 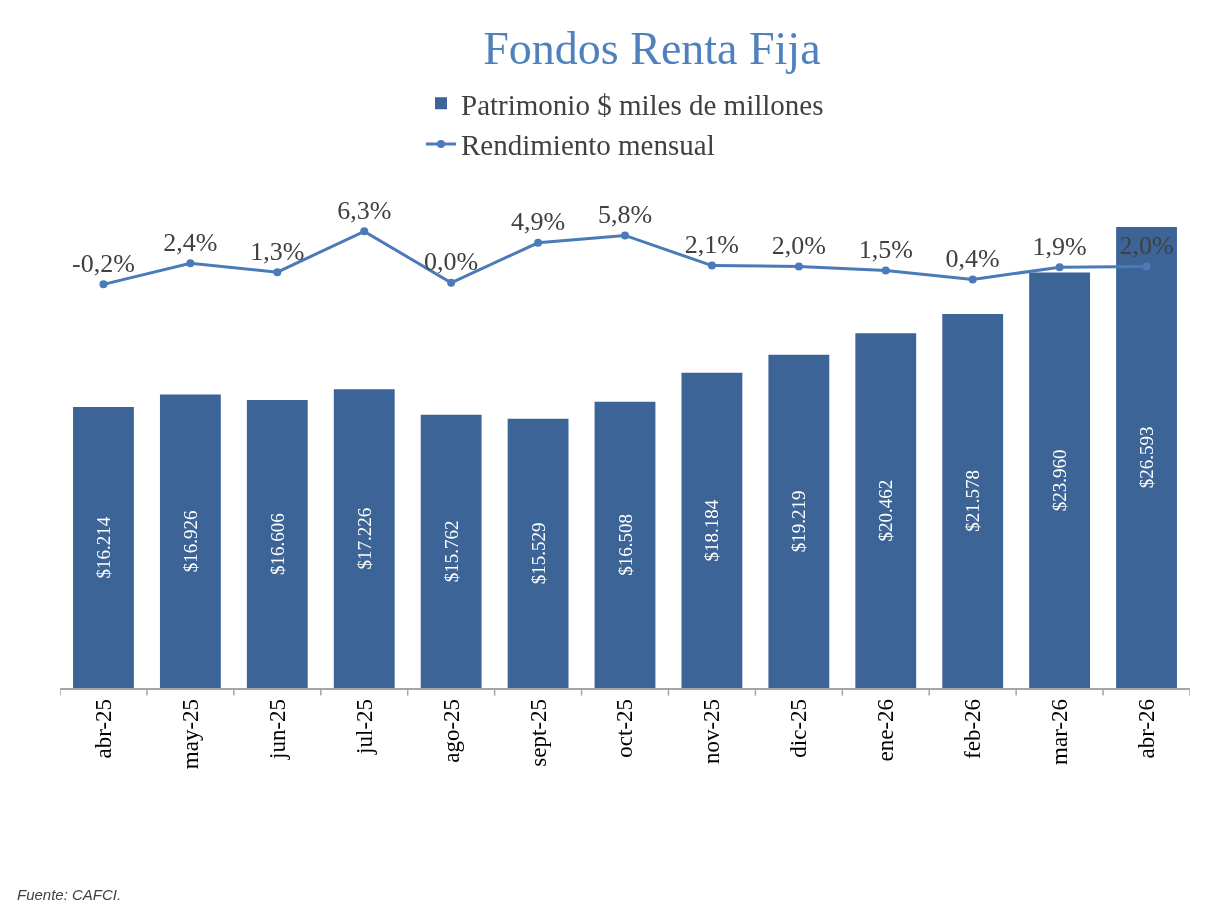 What do you see at coordinates (712, 245) in the screenshot?
I see `data-label: 2,1%` at bounding box center [712, 245].